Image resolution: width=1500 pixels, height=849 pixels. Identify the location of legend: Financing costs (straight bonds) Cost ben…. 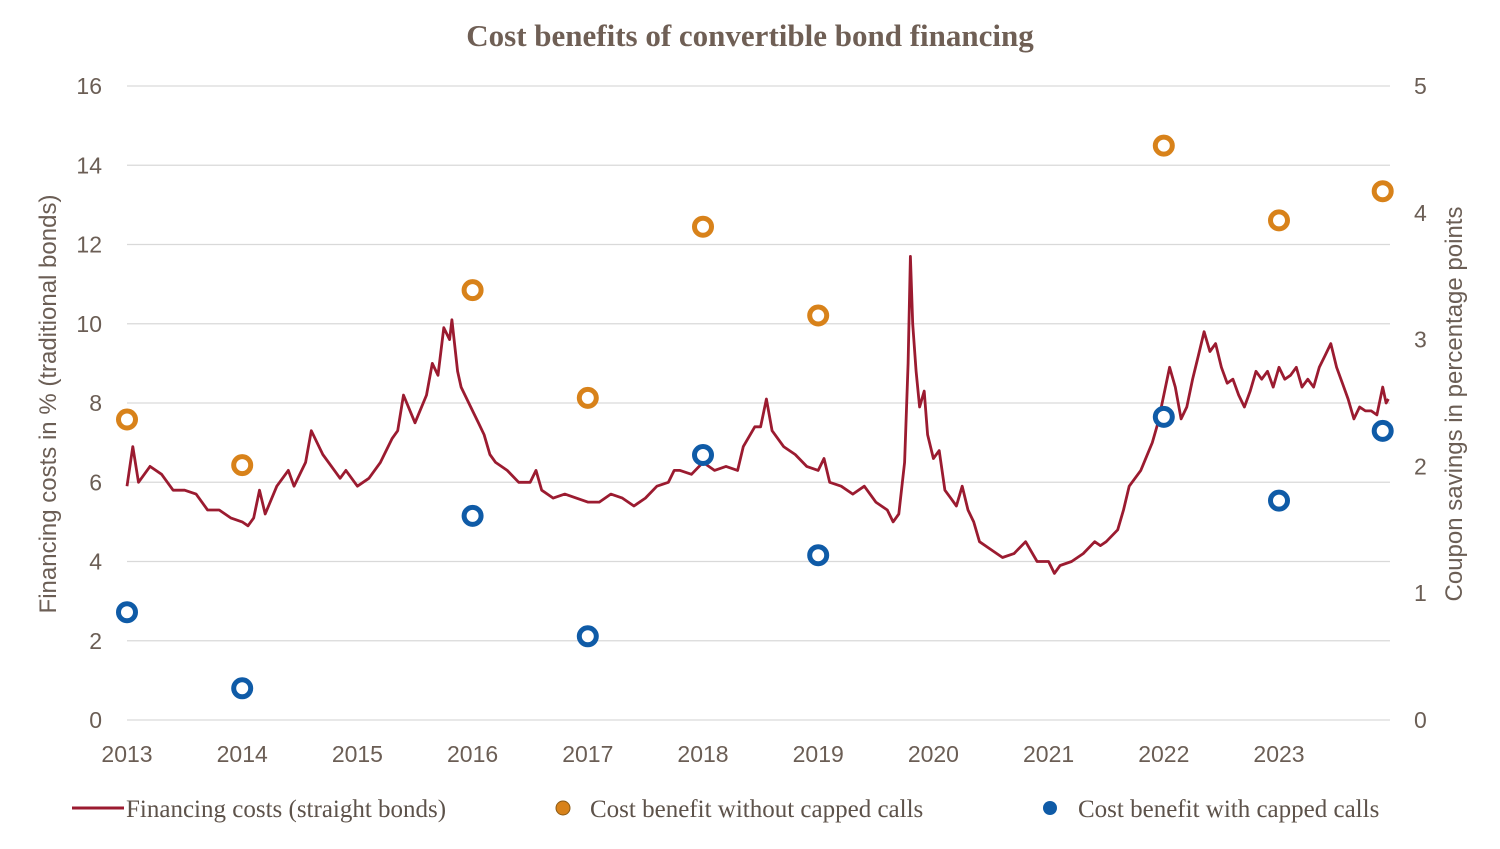
(725, 809).